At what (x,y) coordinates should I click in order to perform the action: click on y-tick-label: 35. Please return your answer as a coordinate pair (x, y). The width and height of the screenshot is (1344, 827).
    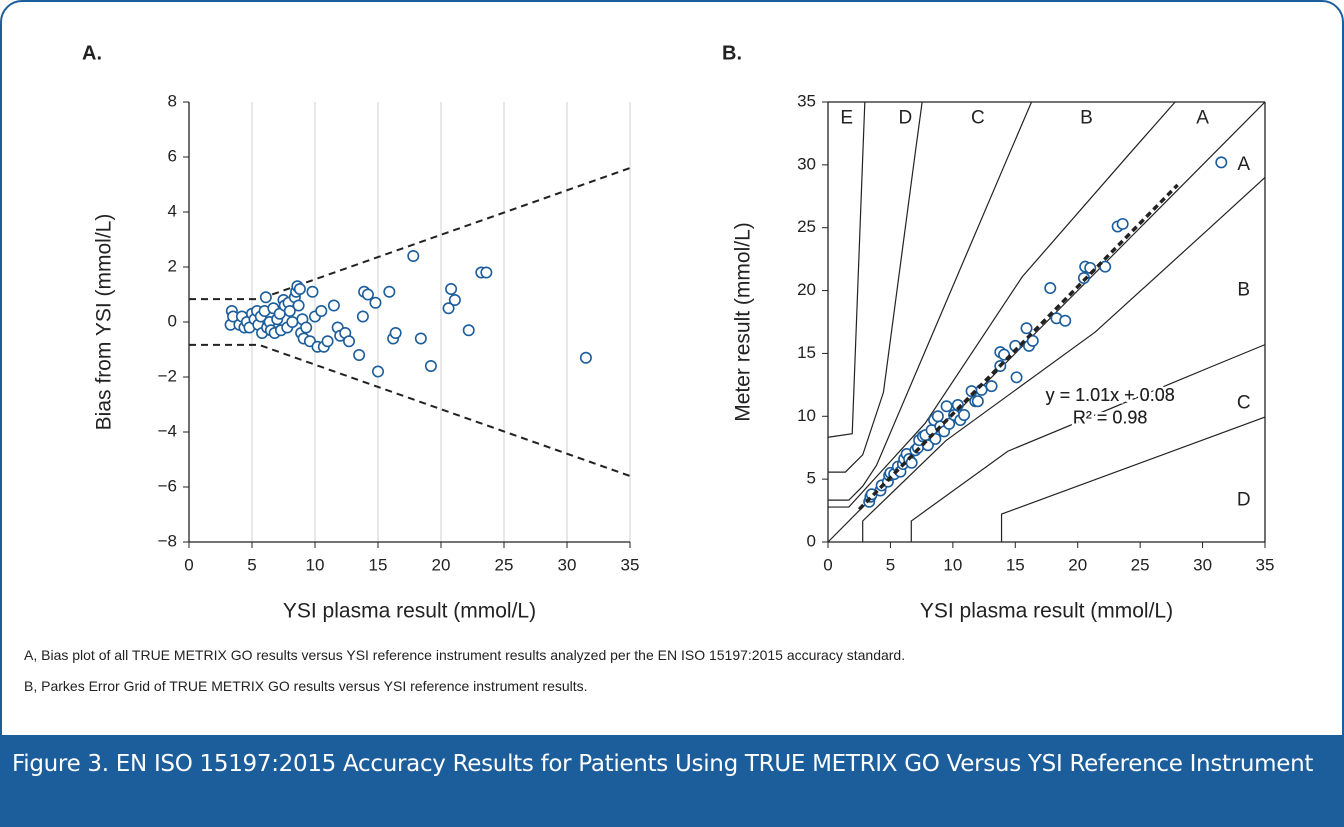
    Looking at the image, I should click on (806, 100).